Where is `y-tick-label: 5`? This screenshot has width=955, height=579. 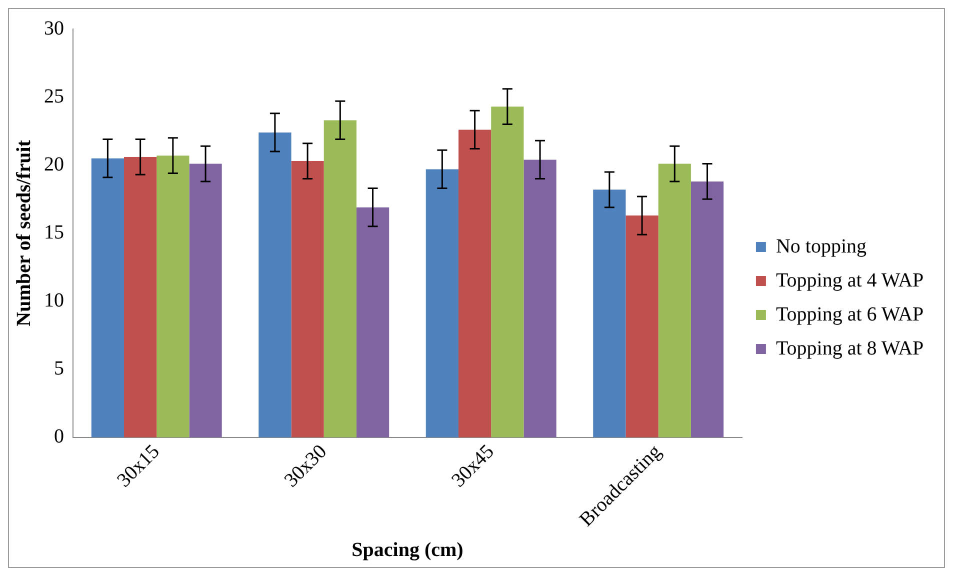 y-tick-label: 5 is located at coordinates (59, 369).